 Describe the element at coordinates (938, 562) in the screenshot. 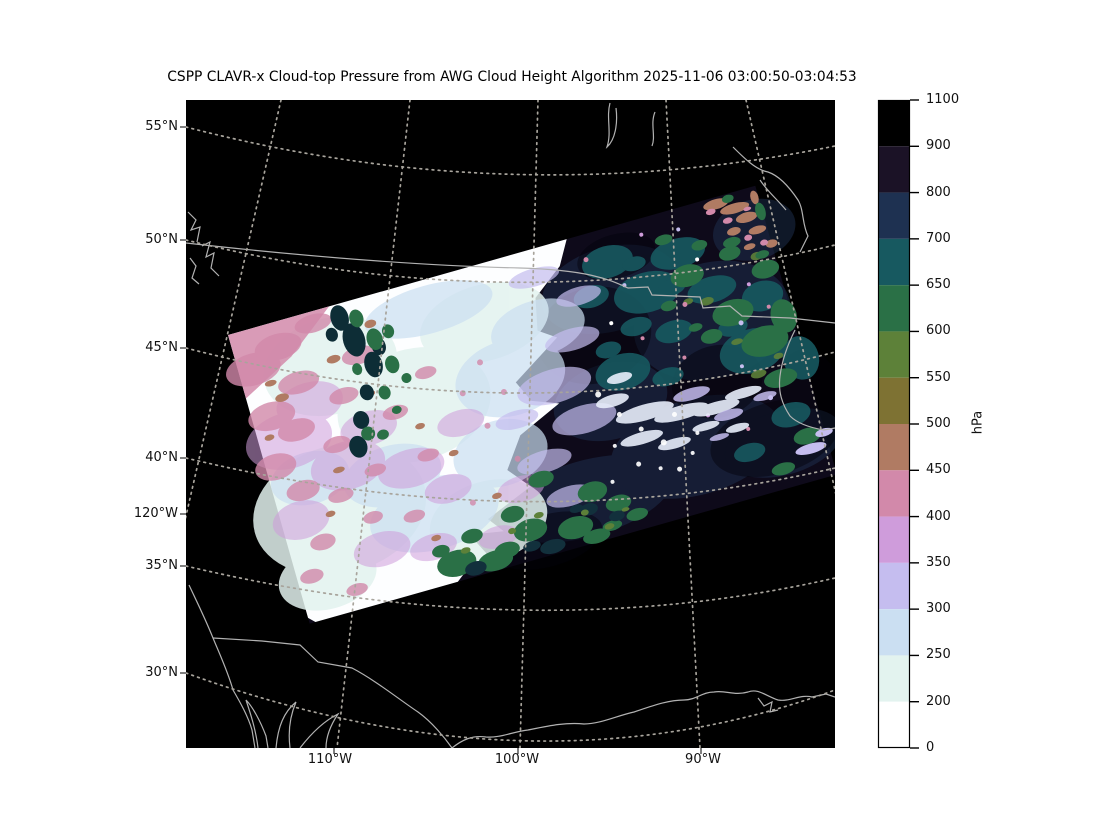

I see `colorbar-tick-350: 350` at that location.